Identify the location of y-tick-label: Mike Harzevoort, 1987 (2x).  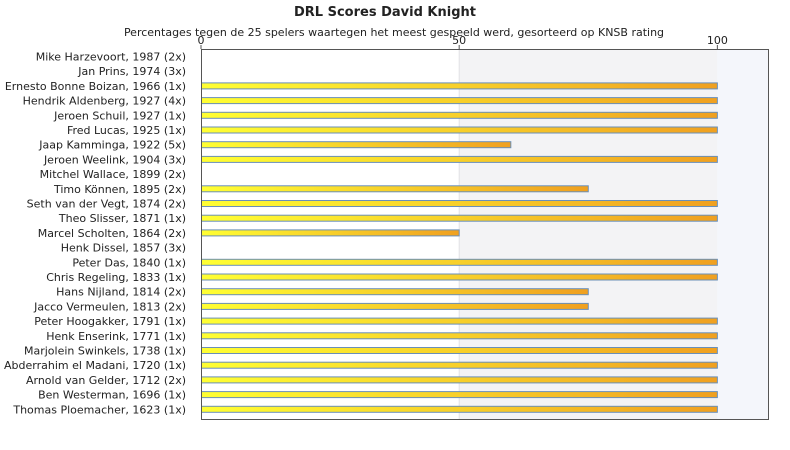
(111, 57).